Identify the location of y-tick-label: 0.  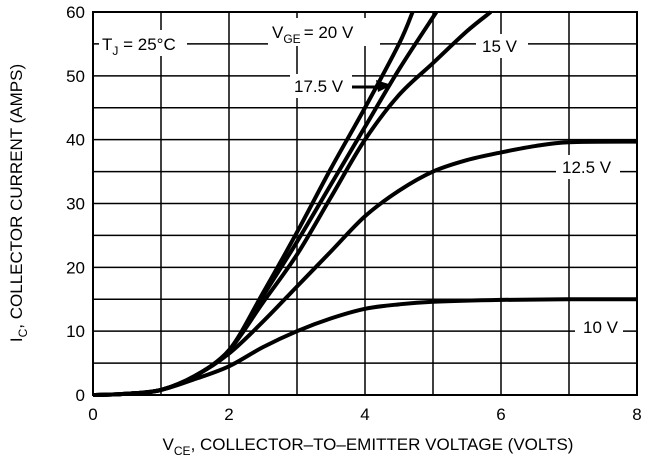
(80, 395).